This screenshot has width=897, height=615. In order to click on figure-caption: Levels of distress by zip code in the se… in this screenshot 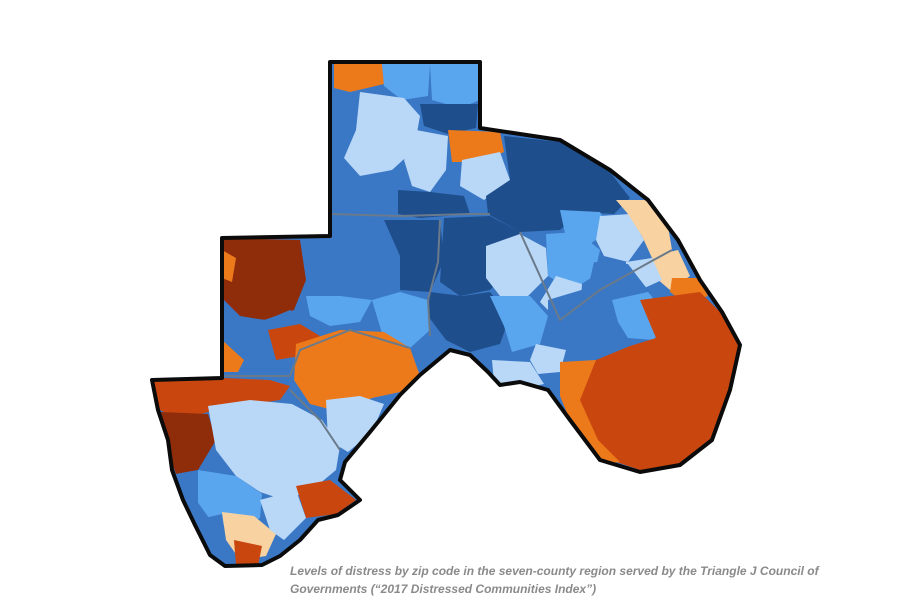, I will do `click(554, 580)`.